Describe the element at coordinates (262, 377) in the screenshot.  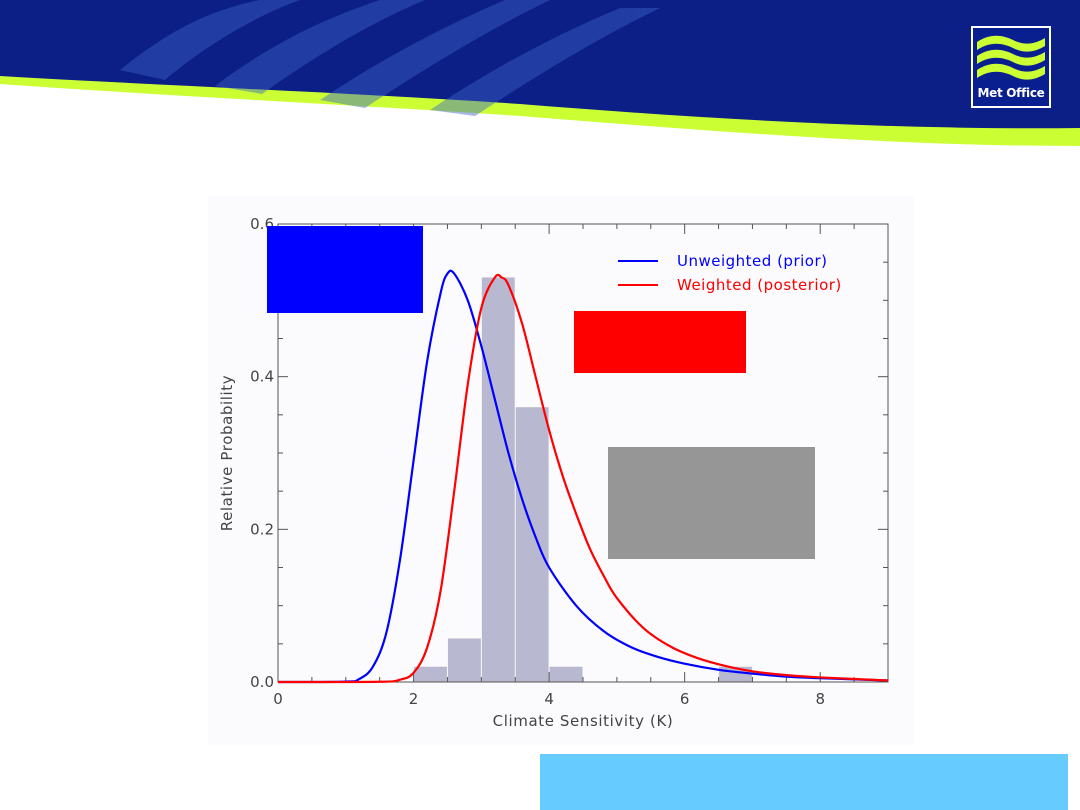
I see `y-tick-label: 0.4` at that location.